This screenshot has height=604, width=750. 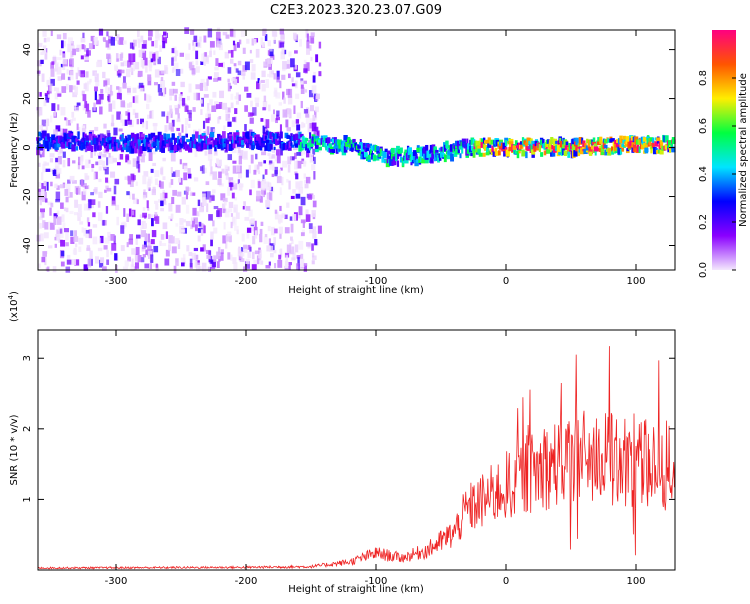 What do you see at coordinates (703, 78) in the screenshot?
I see `colorbar-tick-label: 0.8` at bounding box center [703, 78].